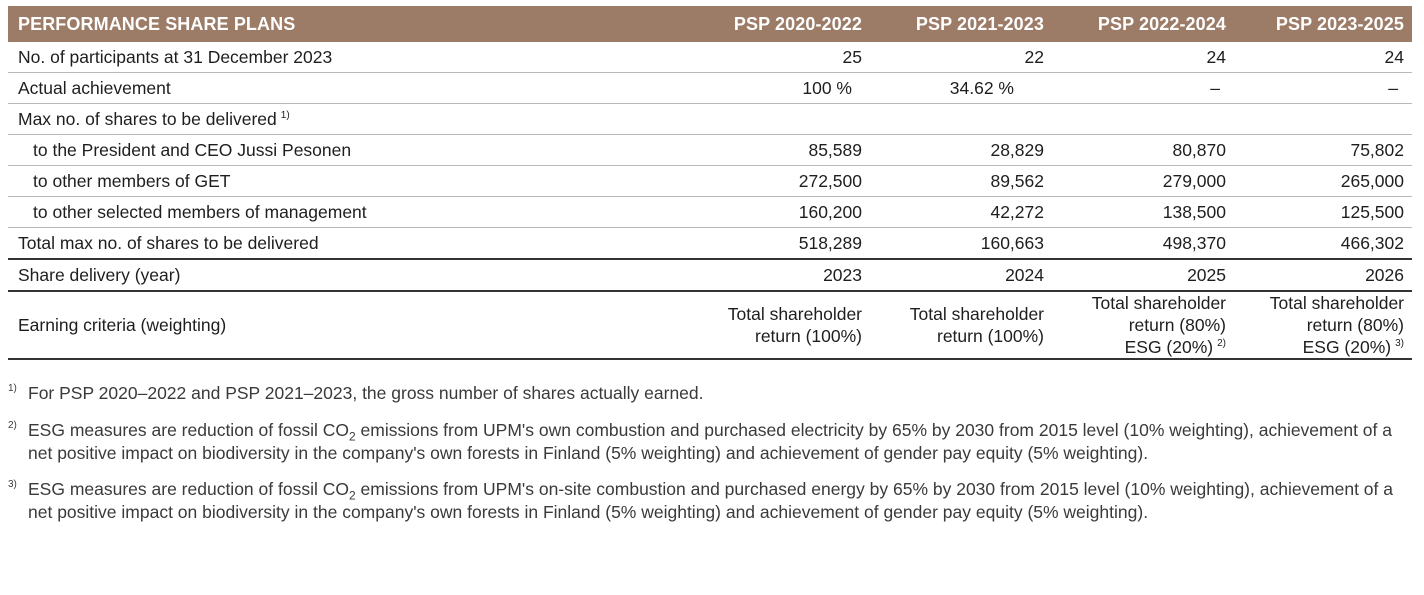  I want to click on row-label: Share delivery (year), so click(352, 275).